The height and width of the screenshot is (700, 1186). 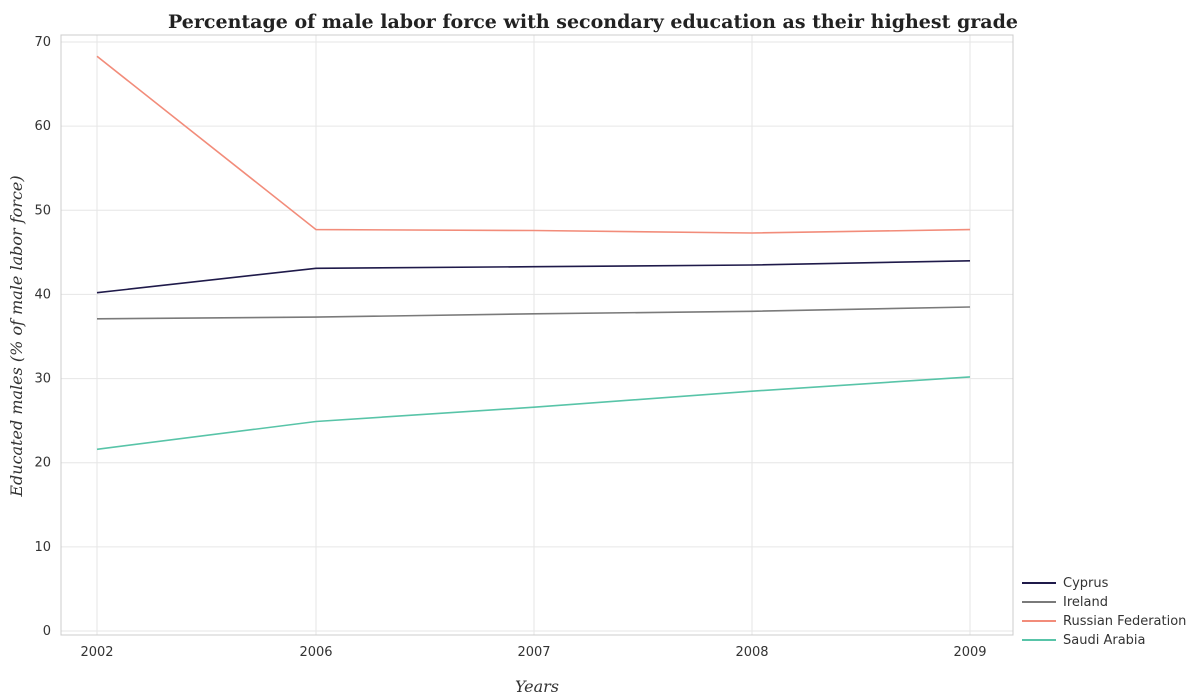 What do you see at coordinates (42, 463) in the screenshot?
I see `y-tick-label: 20` at bounding box center [42, 463].